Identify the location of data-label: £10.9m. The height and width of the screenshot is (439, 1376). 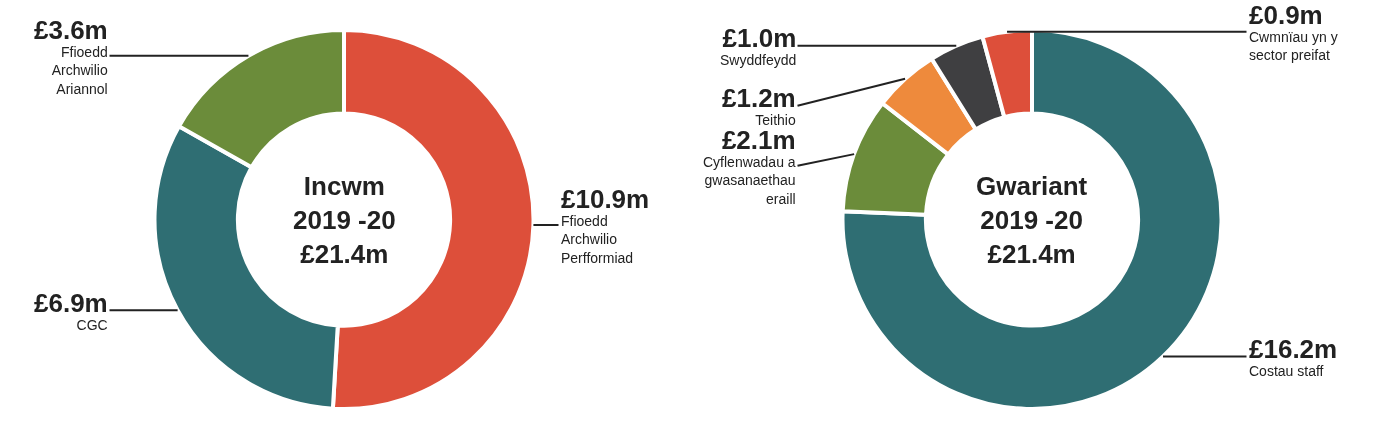
(605, 199).